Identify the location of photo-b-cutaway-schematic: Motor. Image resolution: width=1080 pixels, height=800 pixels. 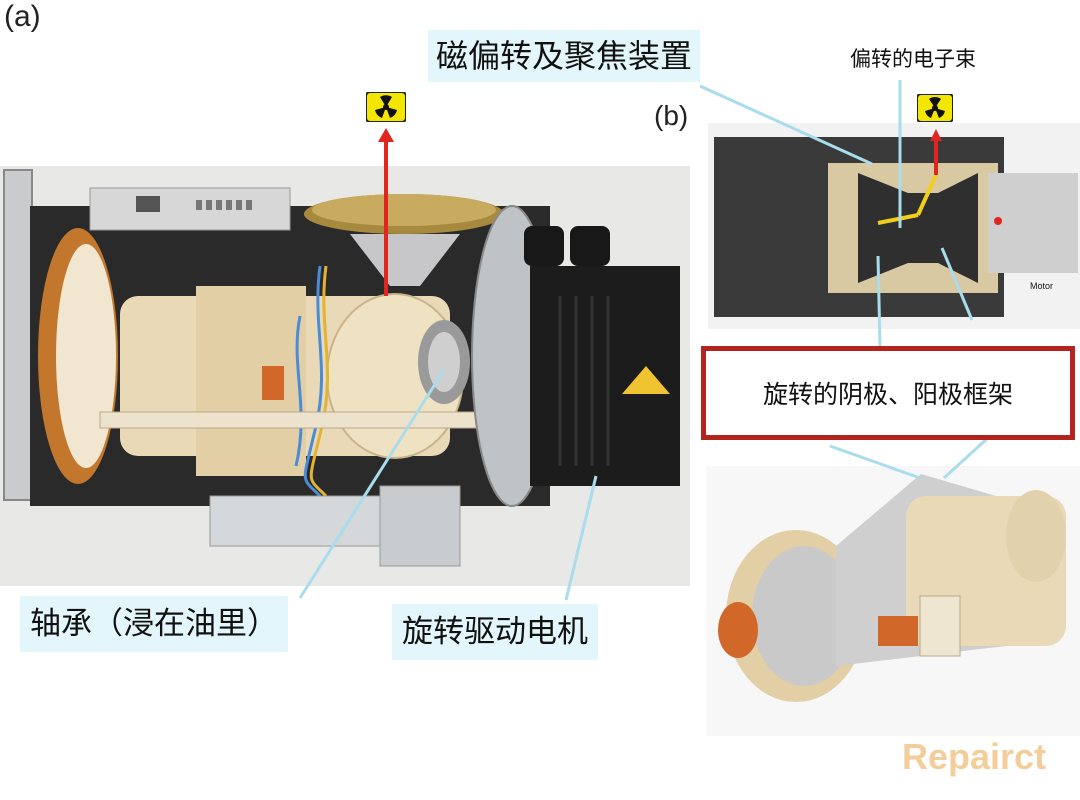
(894, 226).